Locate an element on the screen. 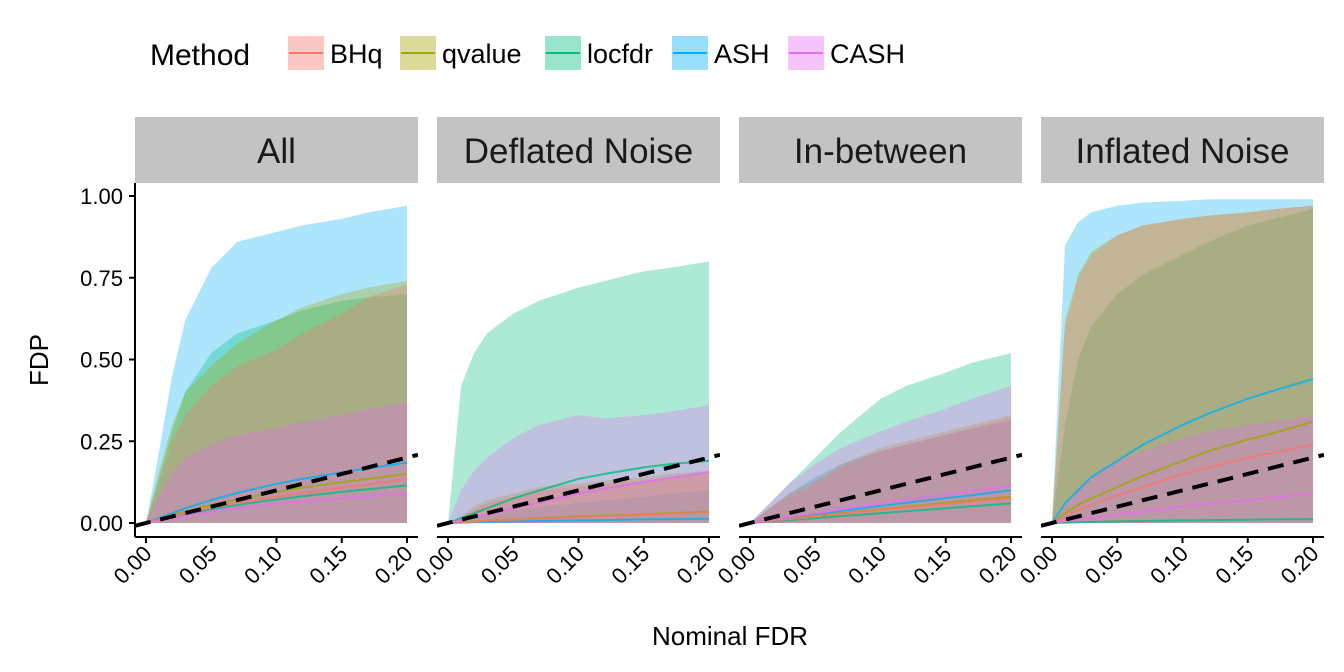 This screenshot has height=672, width=1344. panel-title-inflated-noise: Inflated Noise is located at coordinates (1182, 151).